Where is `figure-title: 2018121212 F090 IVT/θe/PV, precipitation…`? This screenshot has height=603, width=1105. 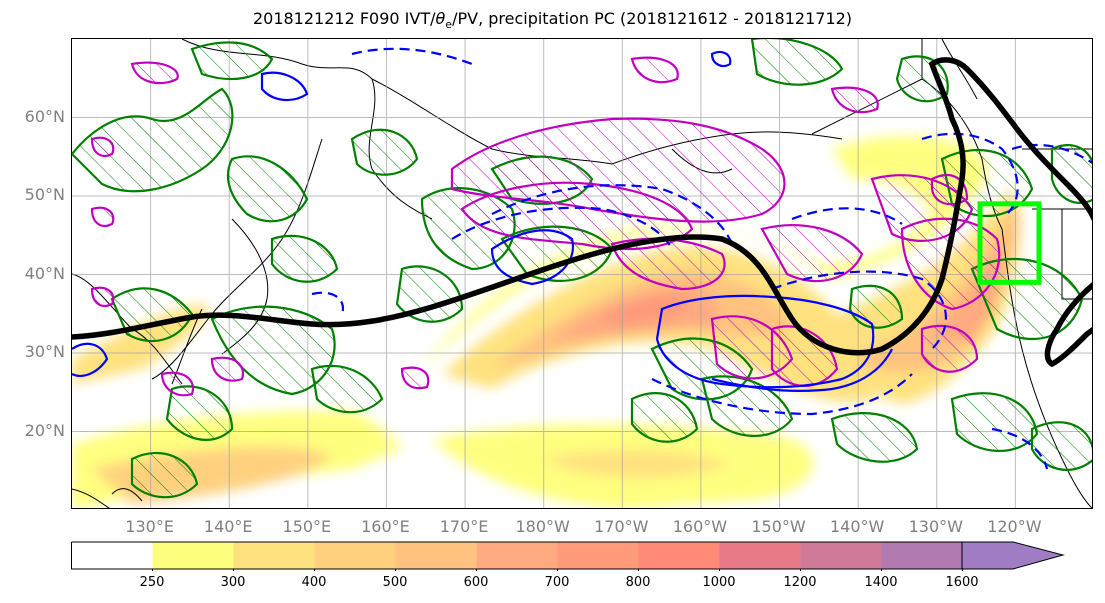
figure-title: 2018121212 F090 IVT/θe/PV, precipitation… is located at coordinates (552, 20).